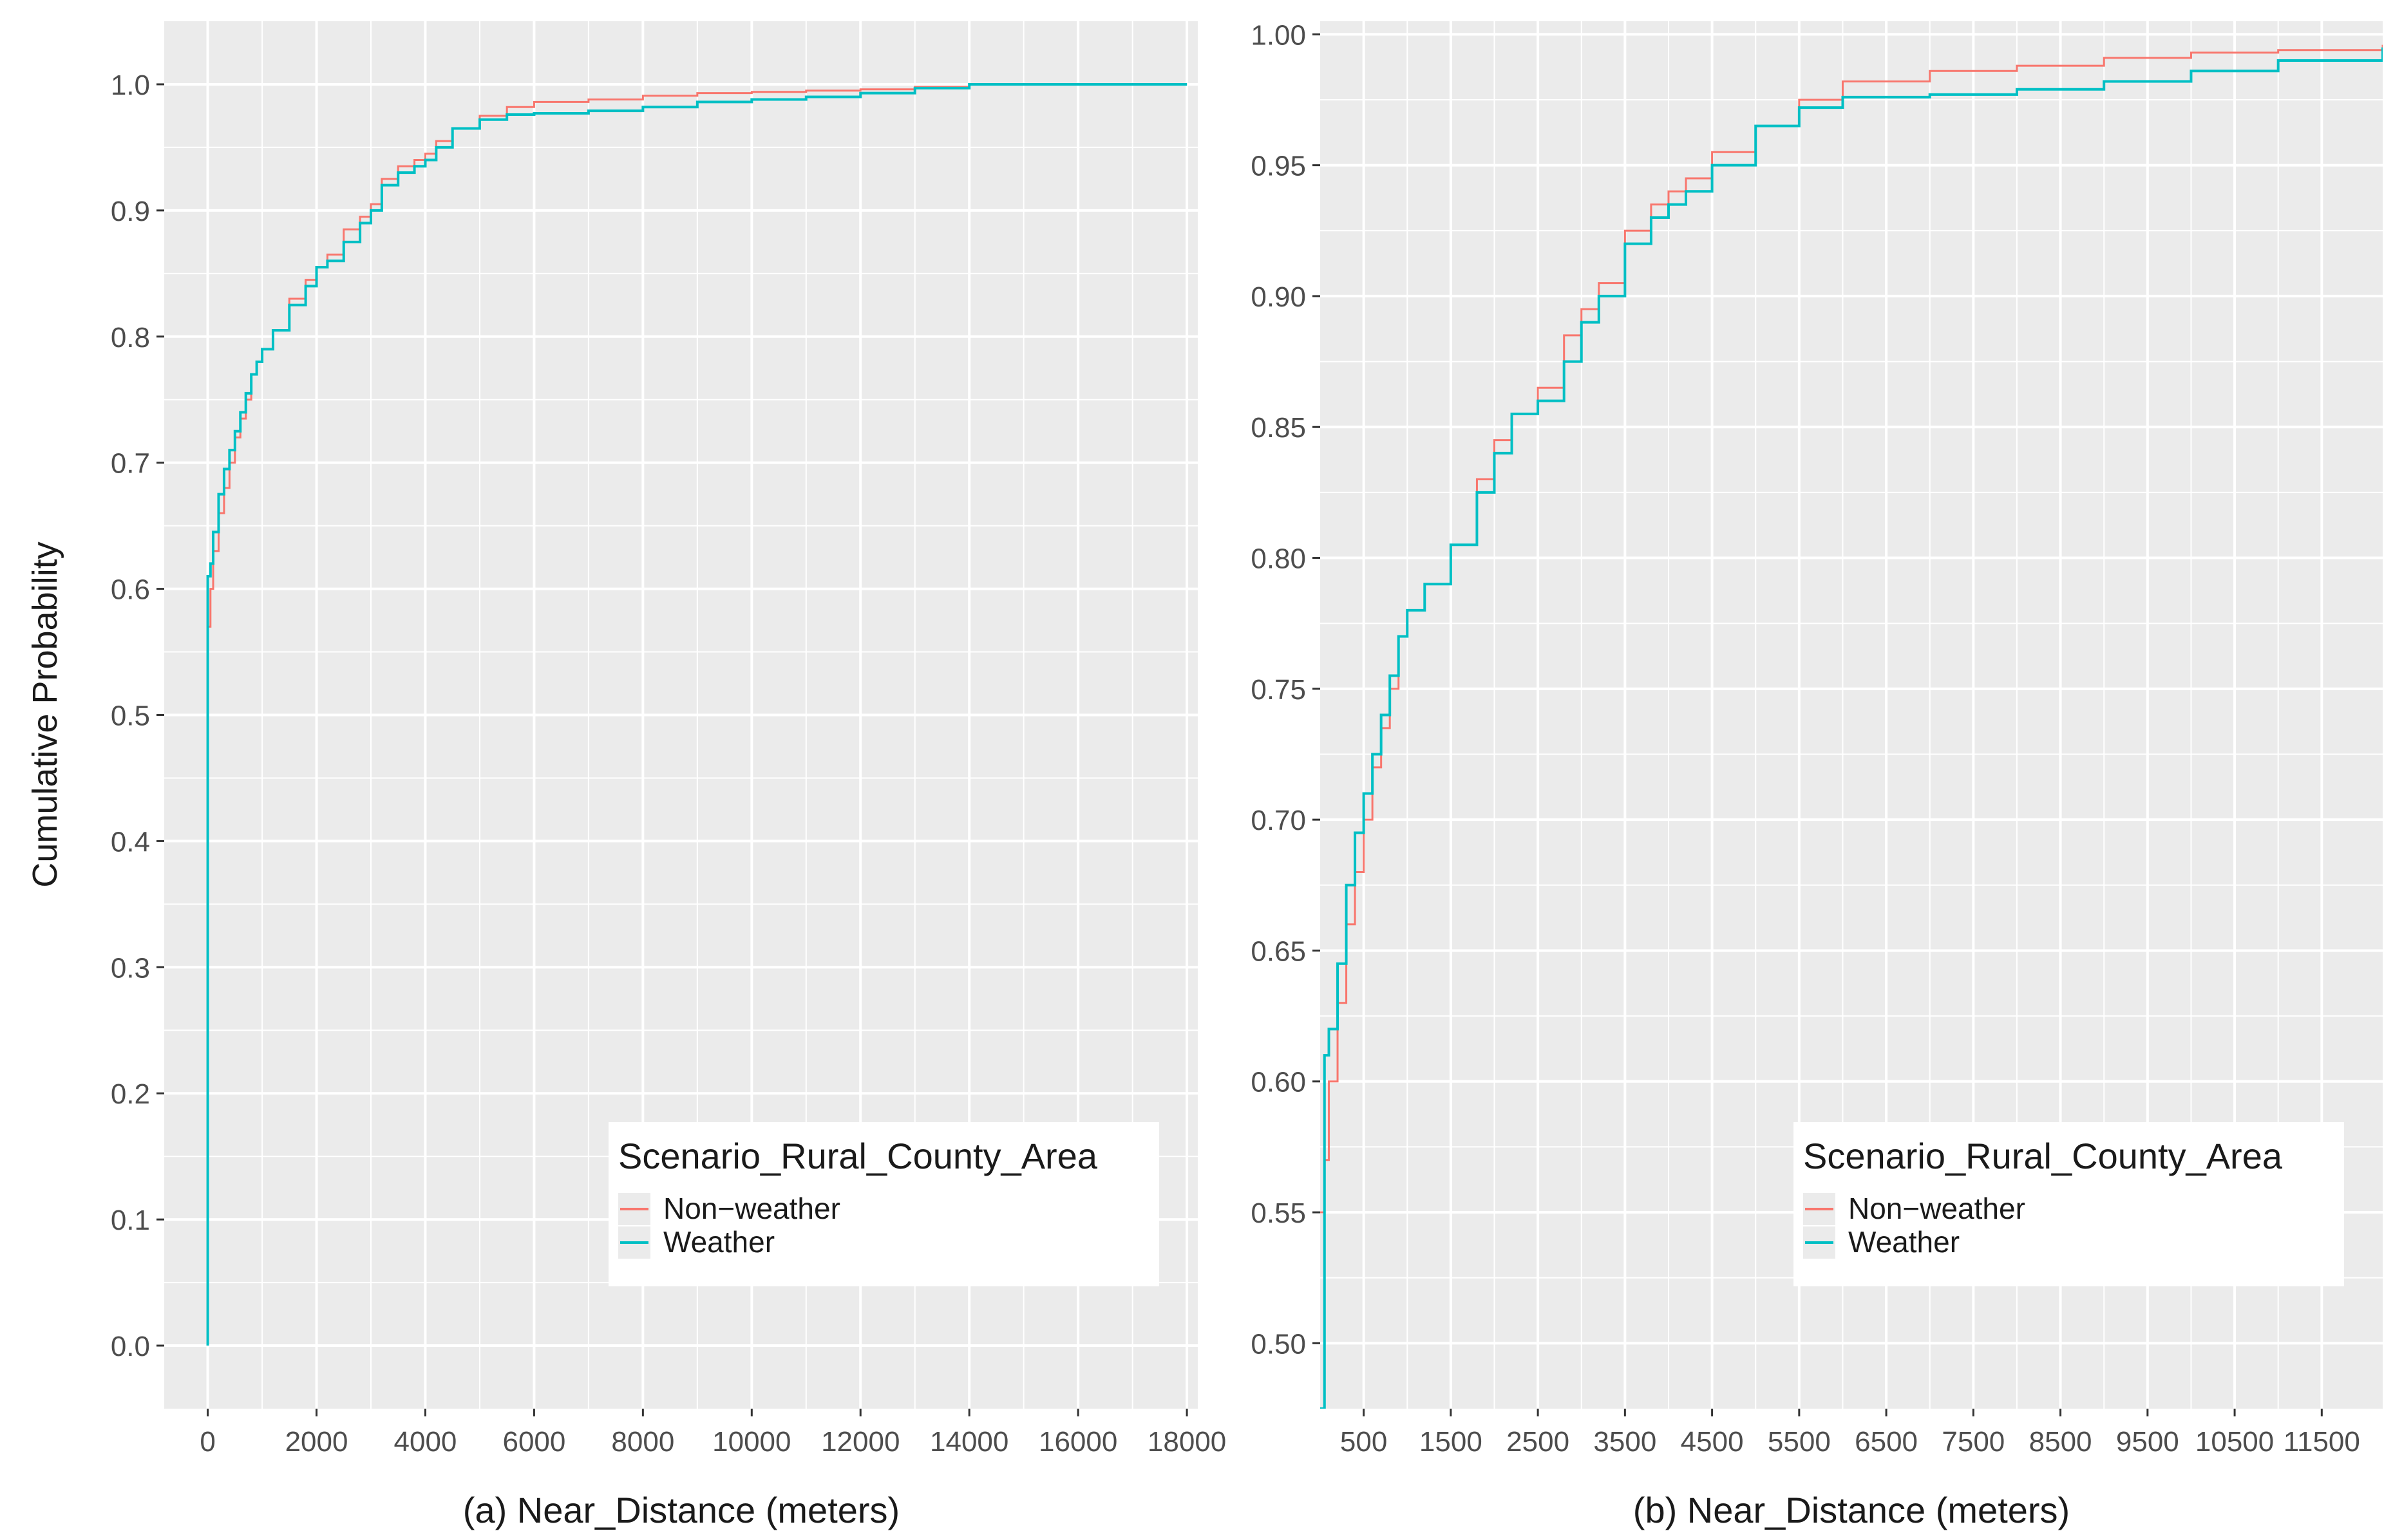  What do you see at coordinates (1537, 1442) in the screenshot?
I see `x-tick-label: 2500` at bounding box center [1537, 1442].